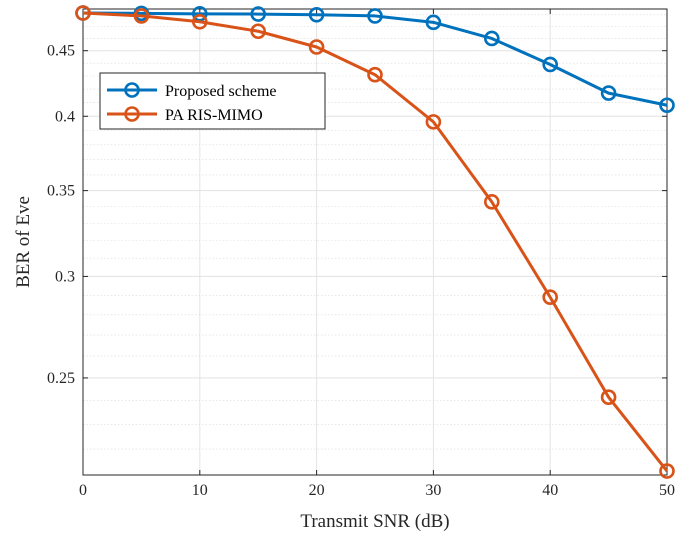 The image size is (680, 537). What do you see at coordinates (377, 490) in the screenshot?
I see `x-tick-labels: 0 10 20 30 40 50` at bounding box center [377, 490].